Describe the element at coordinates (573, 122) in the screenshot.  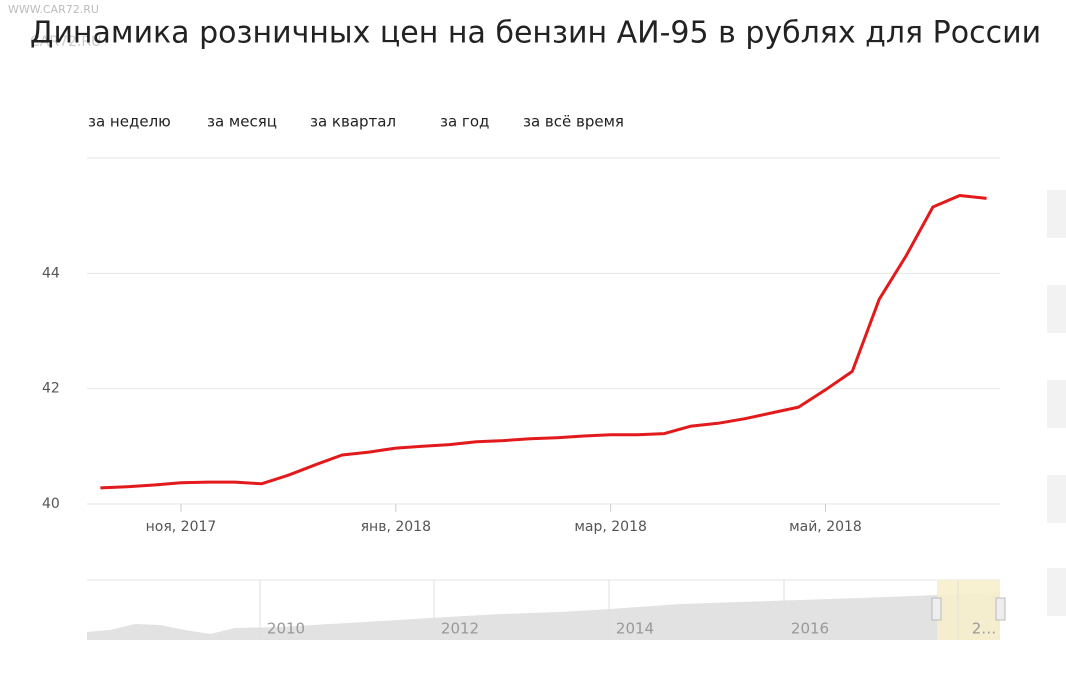
I see `range-button: за всё время` at that location.